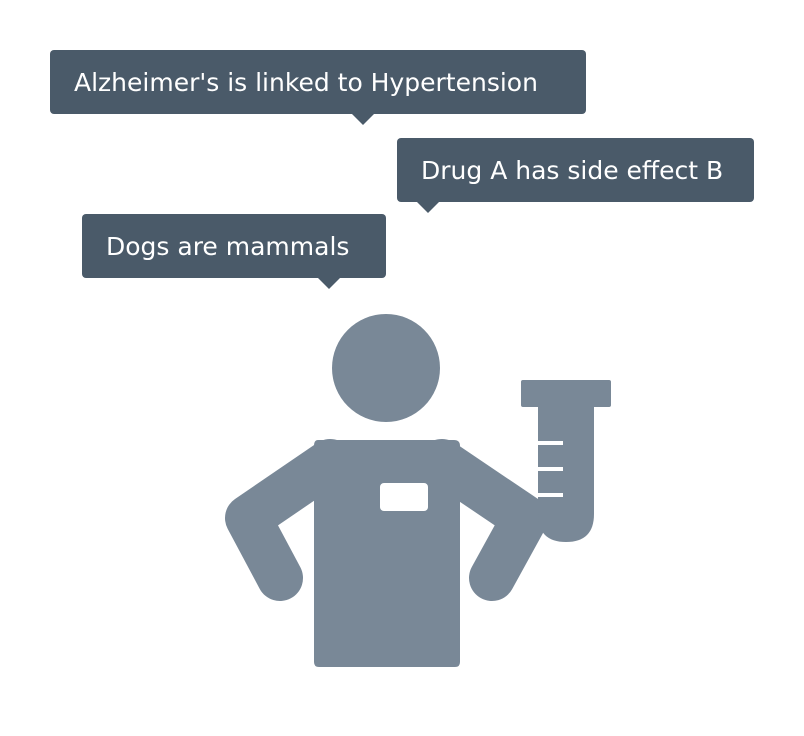  I want to click on speech-bubble-dogs: Dogs are mammals, so click(234, 251).